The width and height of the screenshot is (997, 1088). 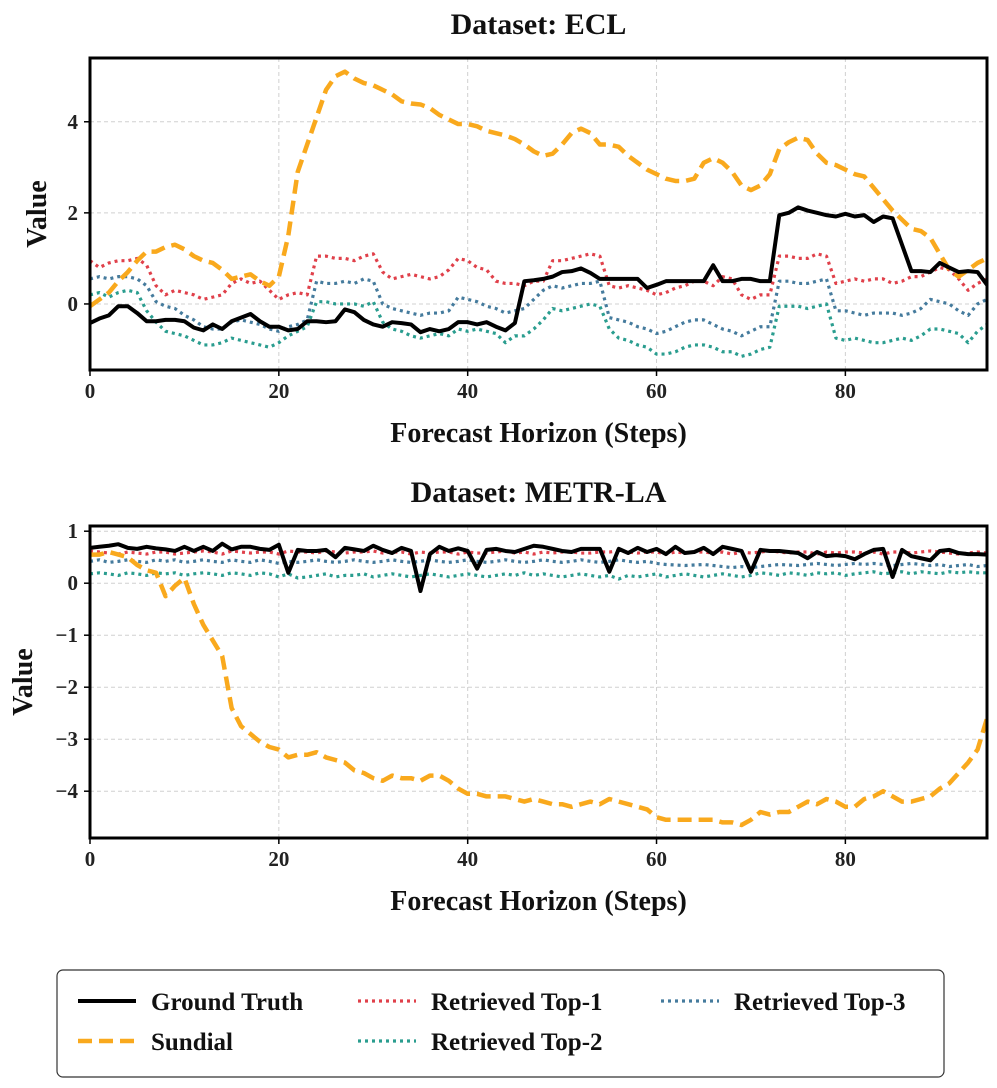 What do you see at coordinates (67, 791) in the screenshot?
I see `y-tick-label: −4` at bounding box center [67, 791].